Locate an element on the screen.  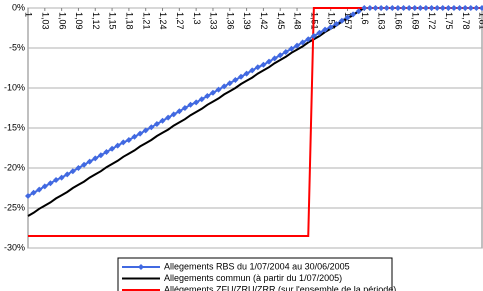
x-tick-label: 1,48 is located at coordinates (298, 21).